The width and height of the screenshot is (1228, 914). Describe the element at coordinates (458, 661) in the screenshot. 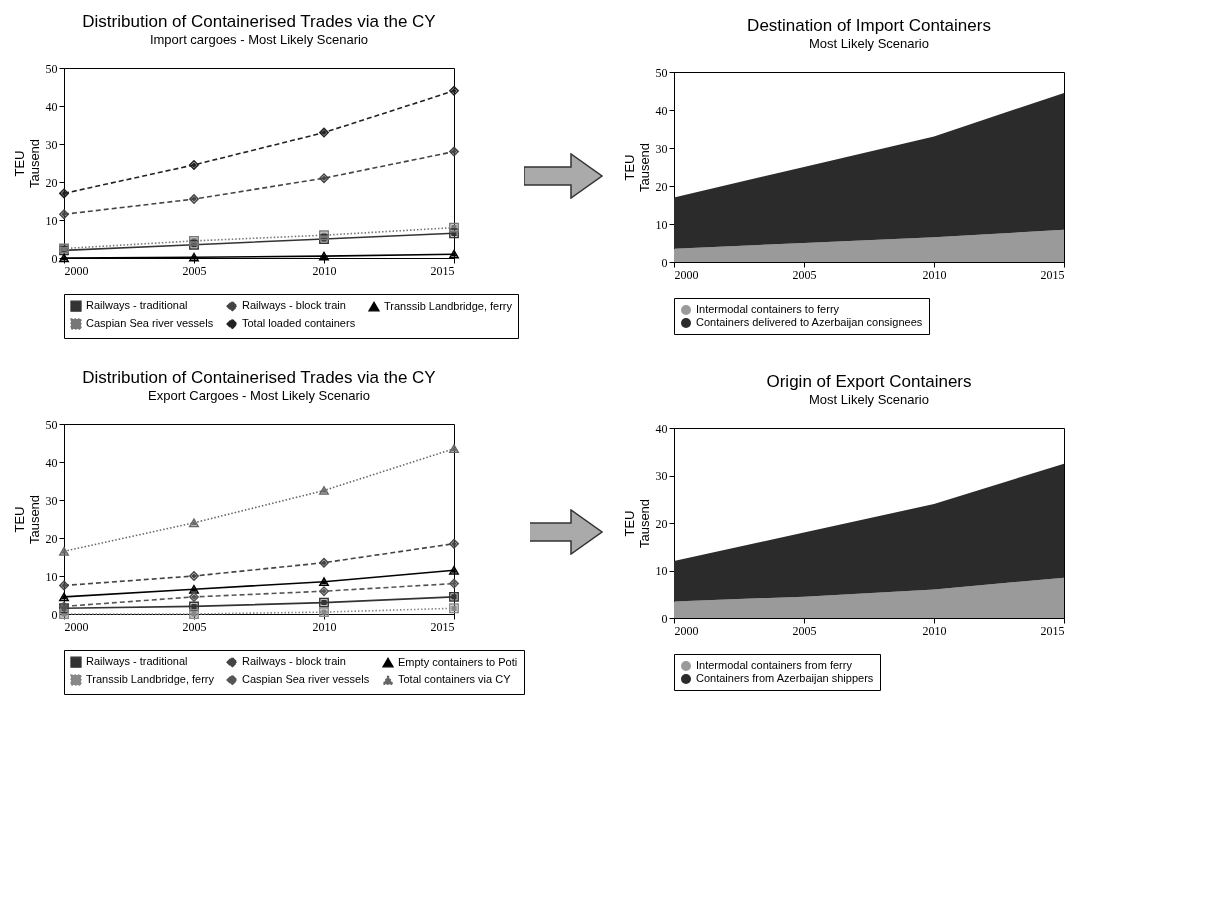

I see `legend-label: Empty containers to Poti` at that location.